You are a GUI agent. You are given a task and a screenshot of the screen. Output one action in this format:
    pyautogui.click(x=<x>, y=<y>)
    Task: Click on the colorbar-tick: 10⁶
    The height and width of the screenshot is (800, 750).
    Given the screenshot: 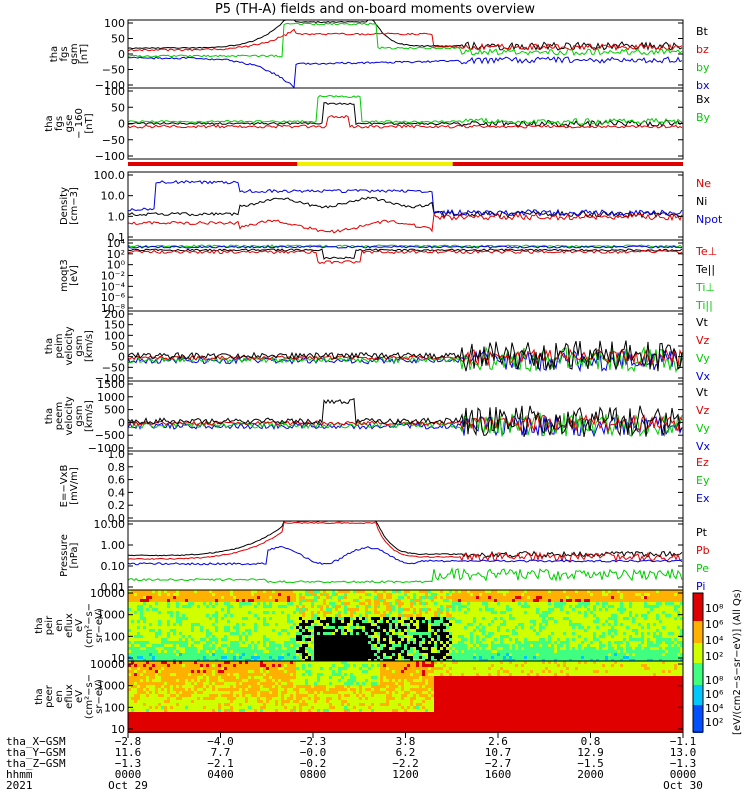 What is the action you would take?
    pyautogui.click(x=714, y=694)
    